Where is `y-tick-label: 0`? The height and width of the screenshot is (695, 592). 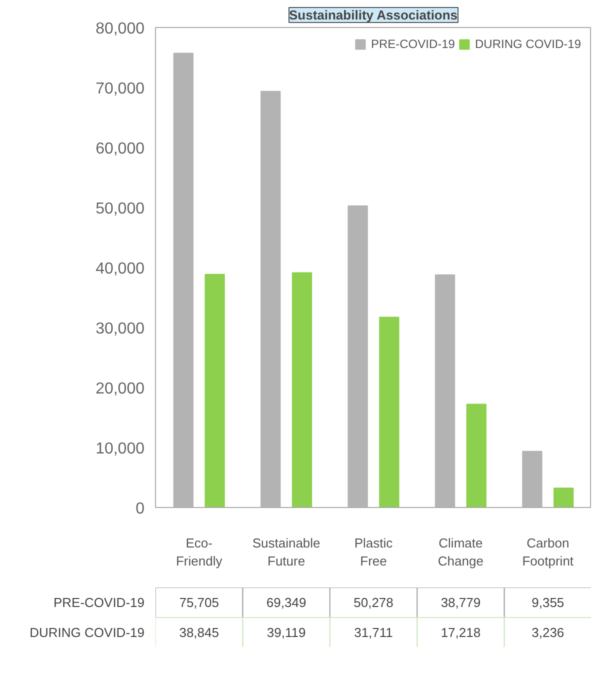 y-tick-label: 0 is located at coordinates (140, 509).